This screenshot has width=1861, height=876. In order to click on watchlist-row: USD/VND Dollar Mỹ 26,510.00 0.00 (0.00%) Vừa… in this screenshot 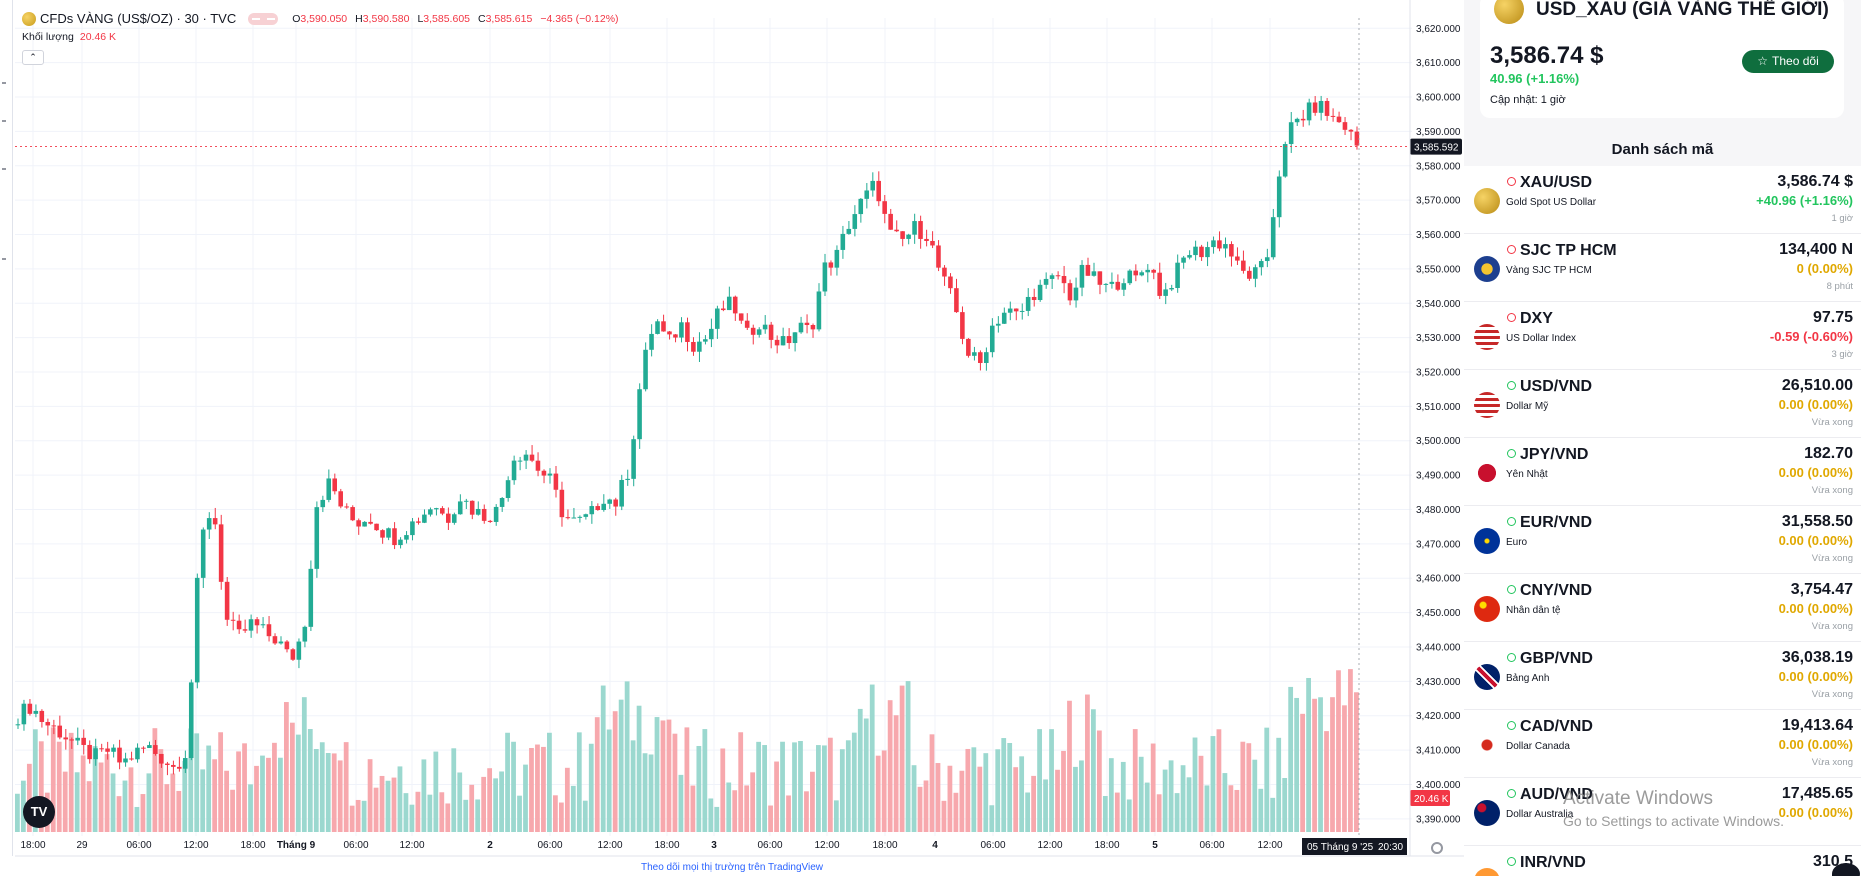, I will do `click(1662, 404)`.